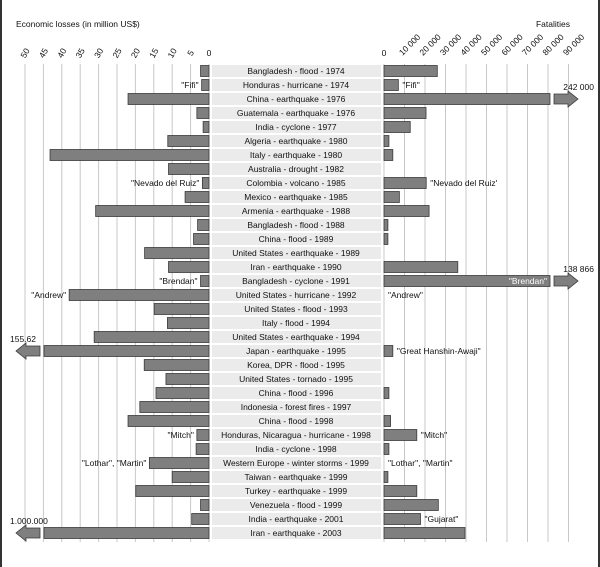  Describe the element at coordinates (62, 52) in the screenshot. I see `left-tick-label: 40` at that location.